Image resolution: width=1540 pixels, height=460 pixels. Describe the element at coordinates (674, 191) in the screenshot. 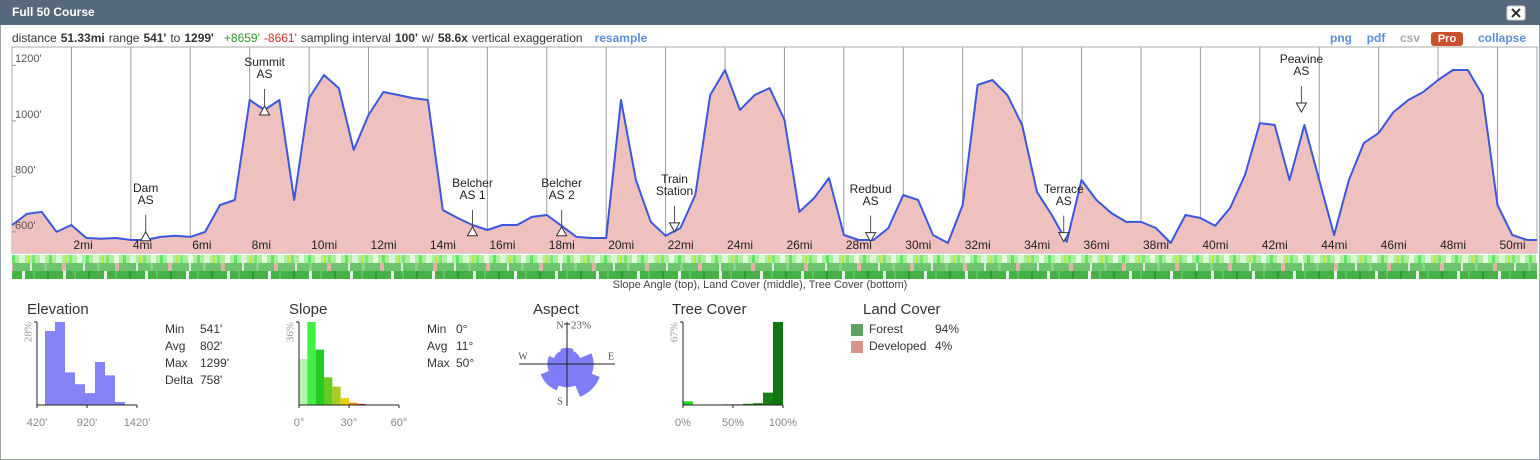

I see `waypoint-label: Station` at that location.